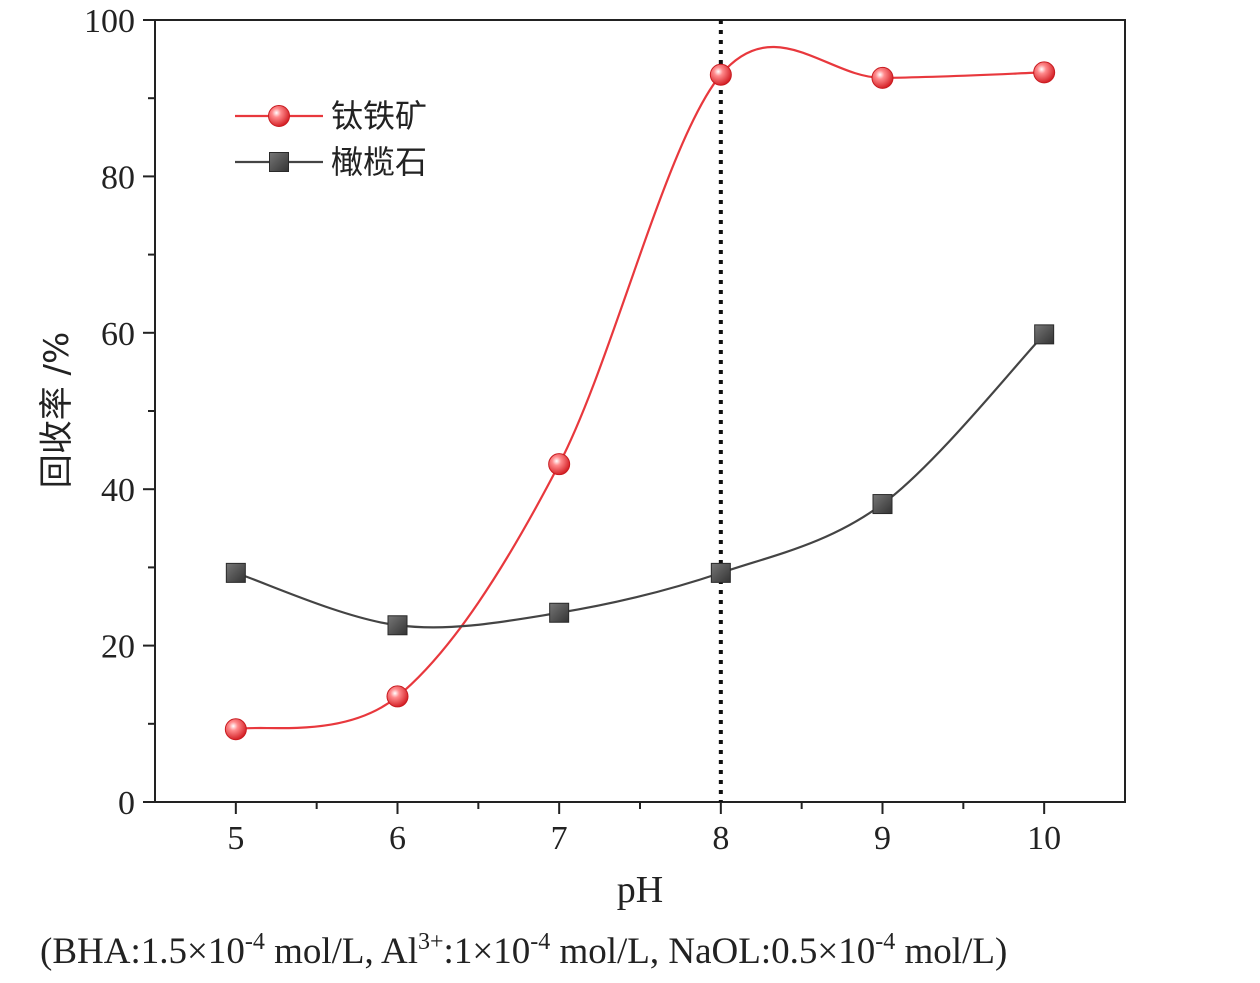 The image size is (1260, 983). What do you see at coordinates (118, 490) in the screenshot?
I see `y-tick-label: 40` at bounding box center [118, 490].